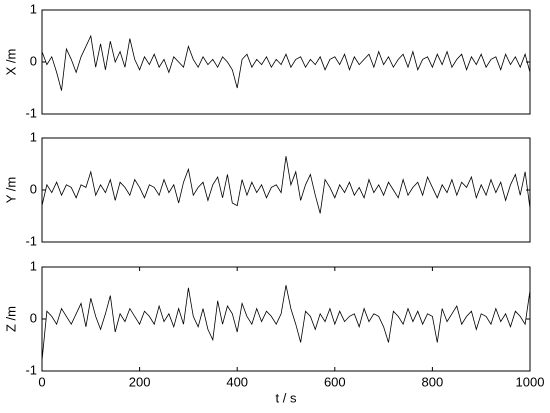  What do you see at coordinates (10, 319) in the screenshot?
I see `y-axis-label: Z /m` at bounding box center [10, 319].